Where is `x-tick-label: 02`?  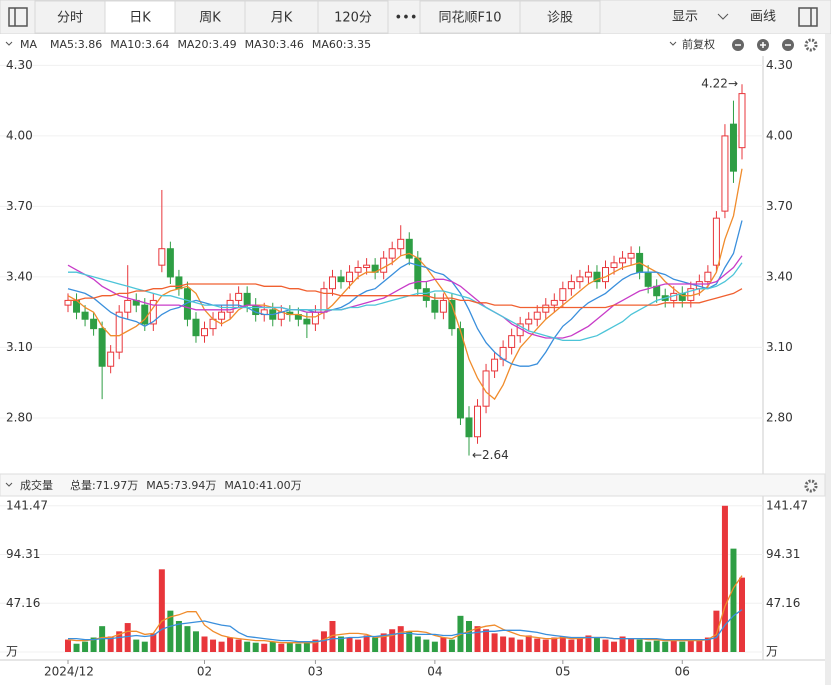 x-tick-label: 02 is located at coordinates (204, 672).